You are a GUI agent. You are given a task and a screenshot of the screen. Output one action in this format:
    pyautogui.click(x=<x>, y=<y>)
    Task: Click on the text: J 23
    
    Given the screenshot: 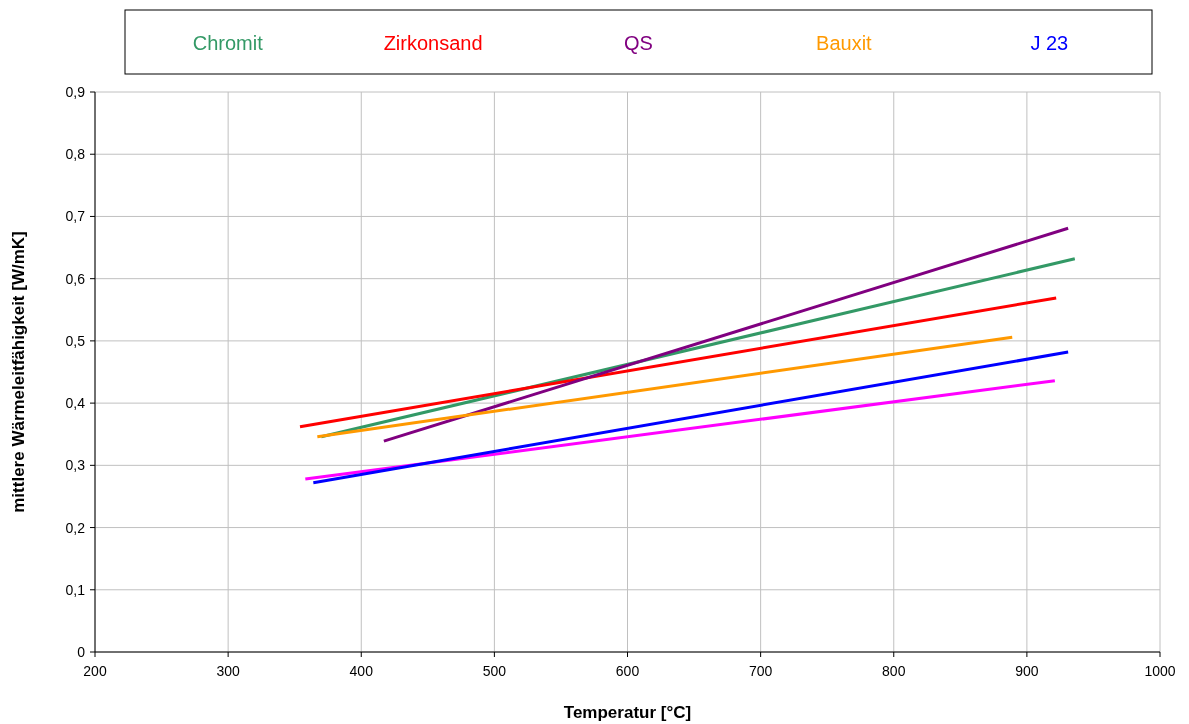 What is the action you would take?
    pyautogui.click(x=1049, y=43)
    